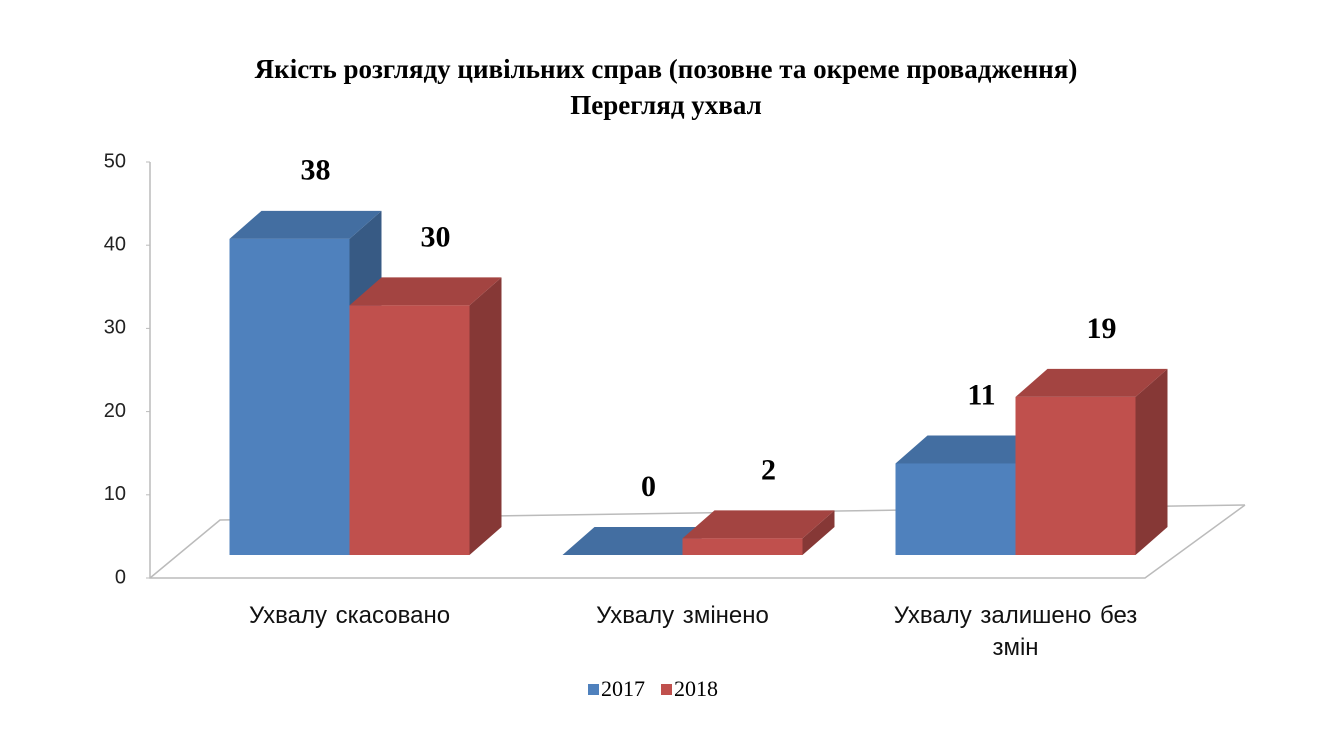 Image resolution: width=1332 pixels, height=743 pixels. Describe the element at coordinates (436, 236) in the screenshot. I see `data-label: 30` at that location.